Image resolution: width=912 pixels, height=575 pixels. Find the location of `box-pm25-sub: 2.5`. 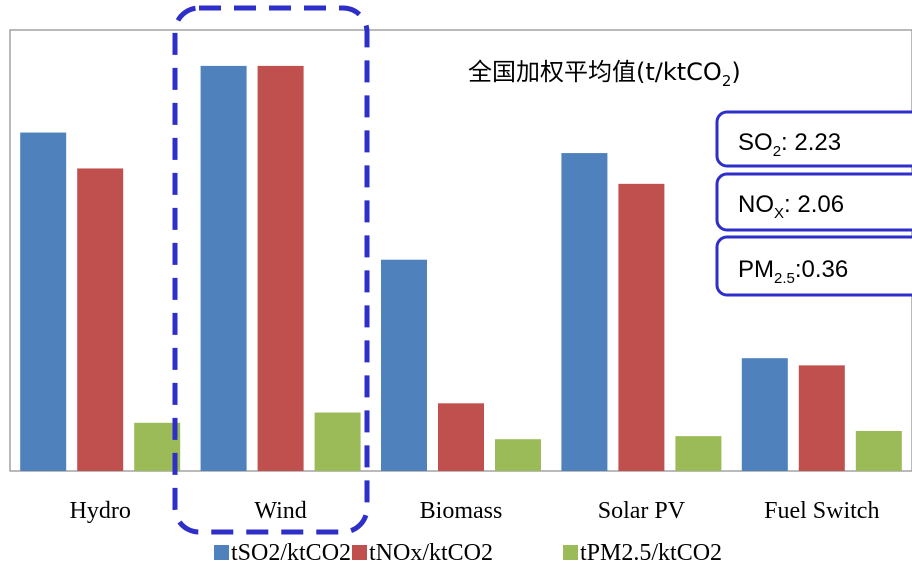

box-pm25-sub: 2.5 is located at coordinates (784, 278).